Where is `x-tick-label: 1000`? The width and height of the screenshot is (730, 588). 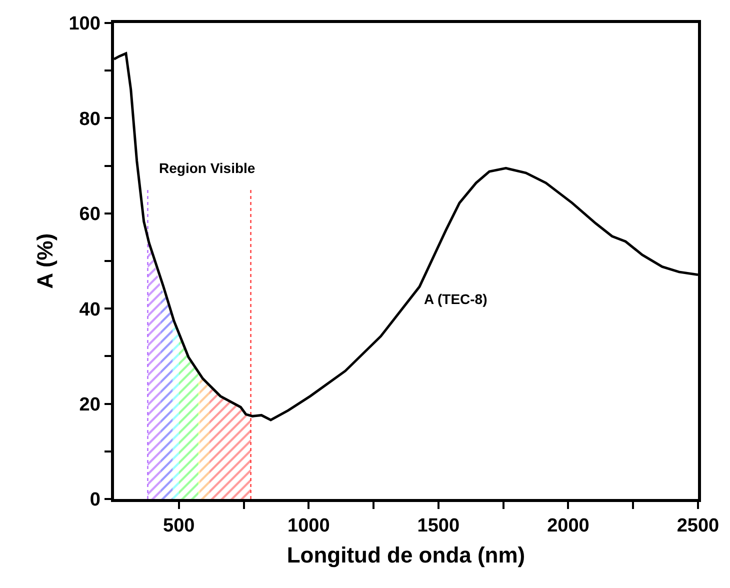
x-tick-label: 1000 is located at coordinates (309, 526).